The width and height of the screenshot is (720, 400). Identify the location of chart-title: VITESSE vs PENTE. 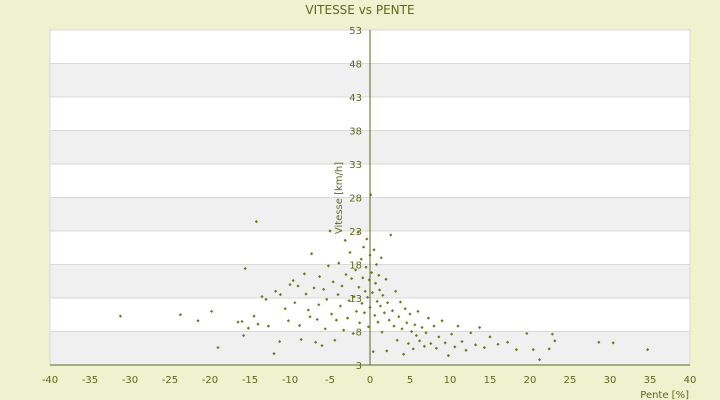
(359, 10).